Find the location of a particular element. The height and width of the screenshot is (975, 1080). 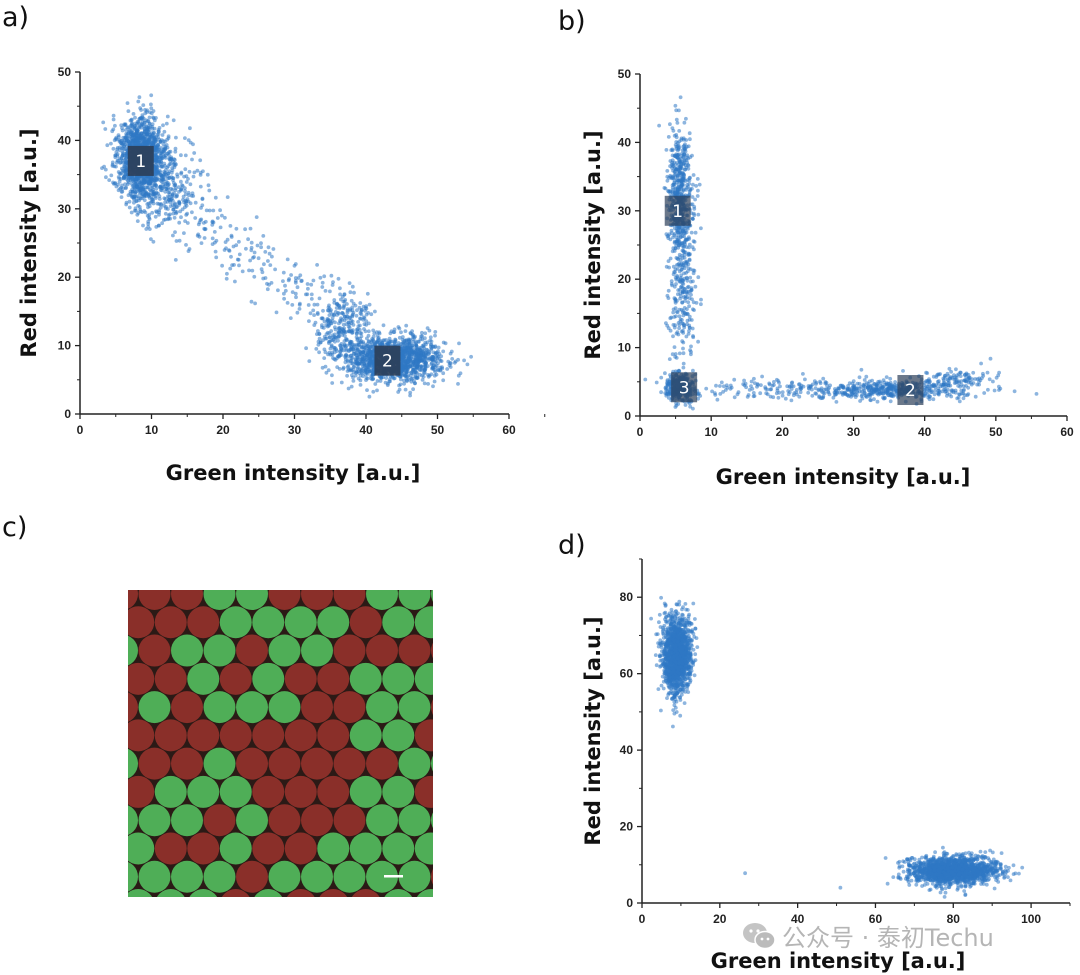

y-tick-label: 0 is located at coordinates (67, 414).